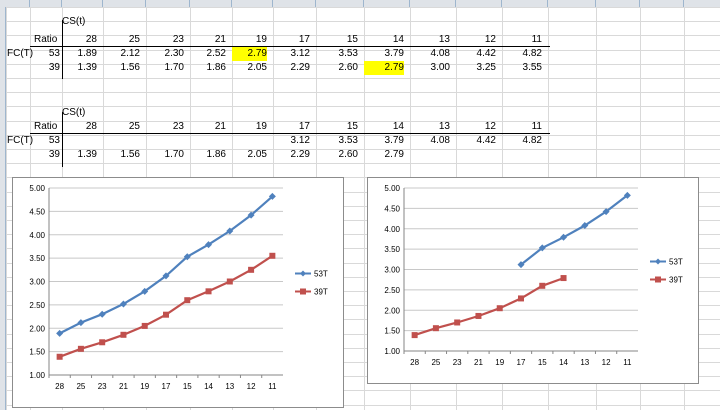 This screenshot has width=720, height=410. What do you see at coordinates (303, 291) in the screenshot?
I see `legend-marker` at bounding box center [303, 291].